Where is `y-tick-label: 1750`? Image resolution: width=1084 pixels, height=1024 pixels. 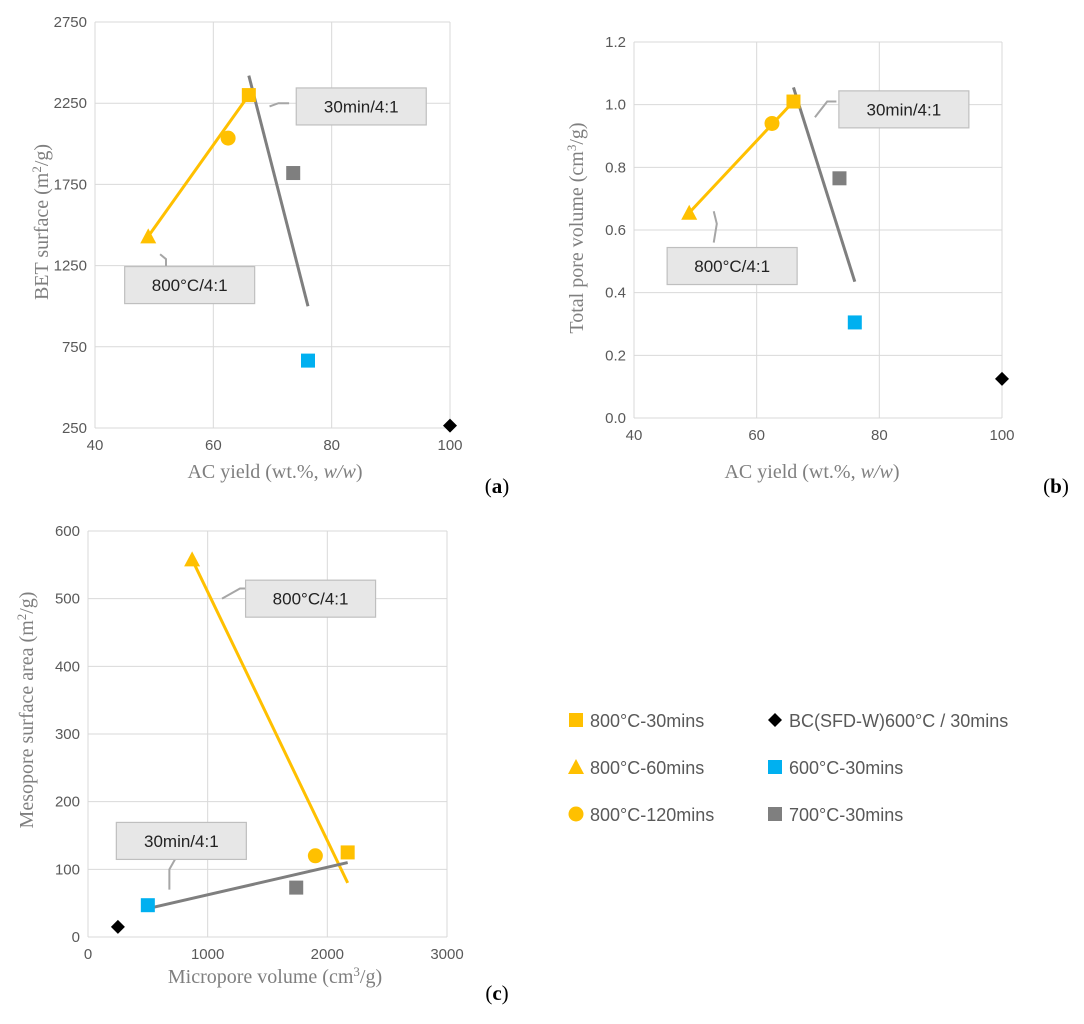
y-tick-label: 1750 is located at coordinates (70, 184).